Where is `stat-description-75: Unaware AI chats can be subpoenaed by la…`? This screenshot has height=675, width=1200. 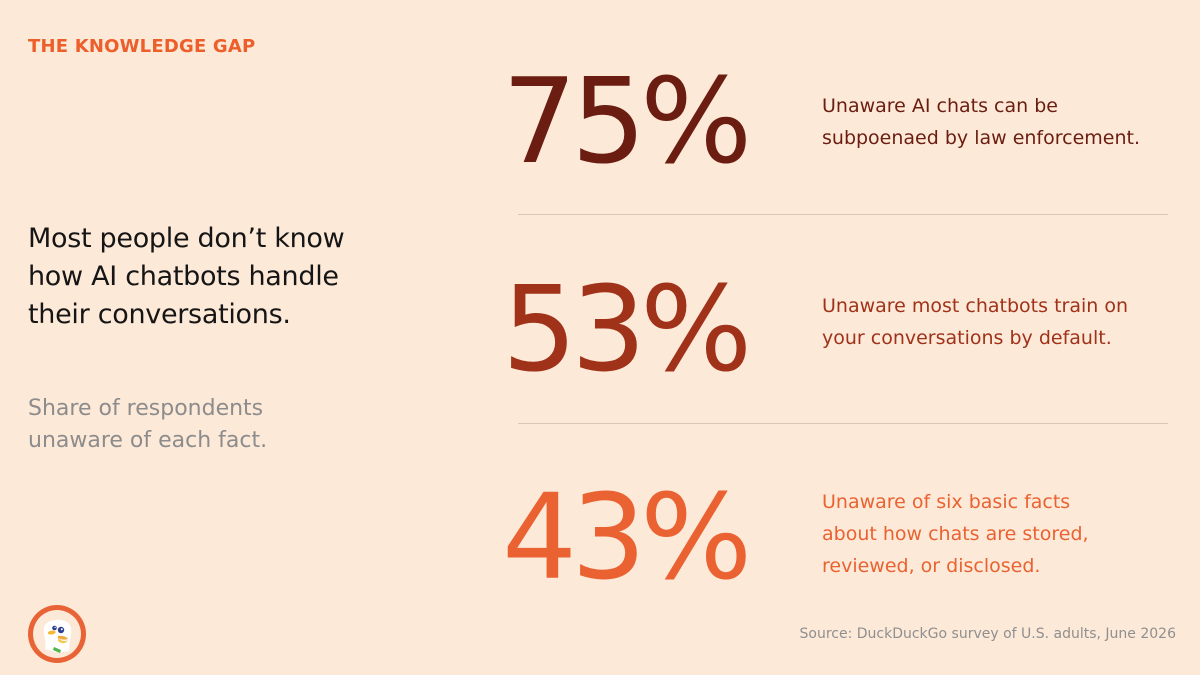 stat-description-75: Unaware AI chats can be subpoenaed by la… is located at coordinates (1002, 122).